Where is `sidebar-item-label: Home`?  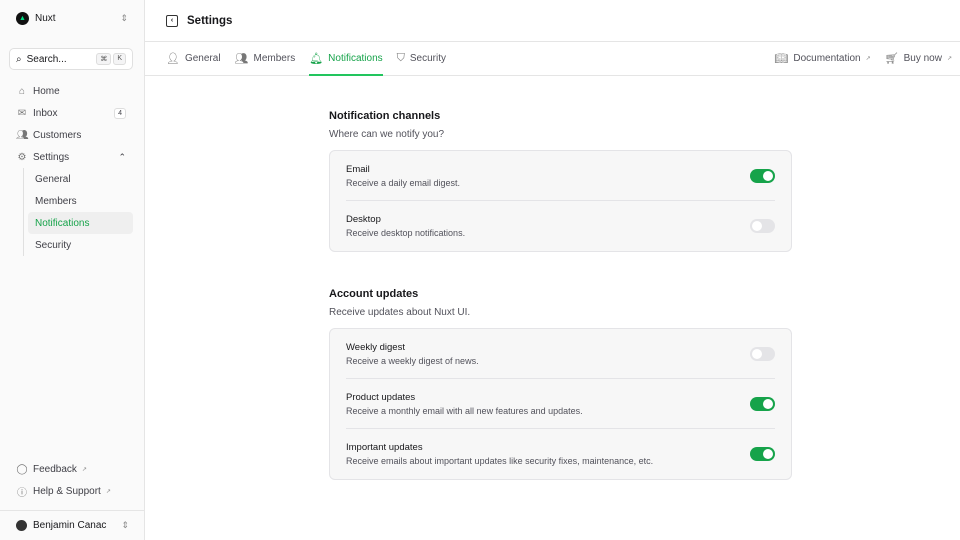 sidebar-item-label: Home is located at coordinates (46, 91).